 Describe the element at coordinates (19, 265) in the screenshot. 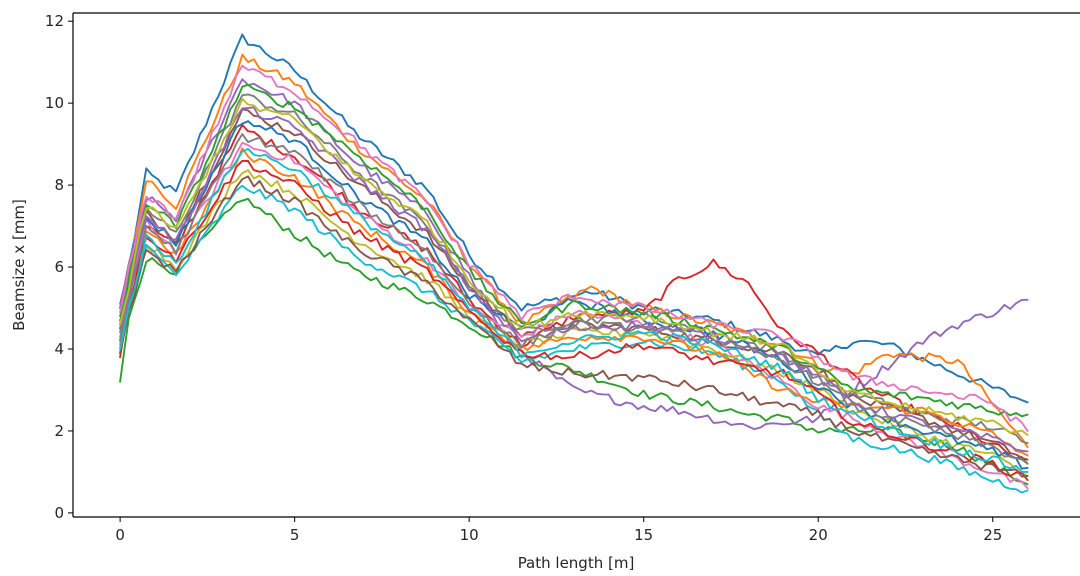

I see `y-axis-label: Beamsize x [mm]` at that location.